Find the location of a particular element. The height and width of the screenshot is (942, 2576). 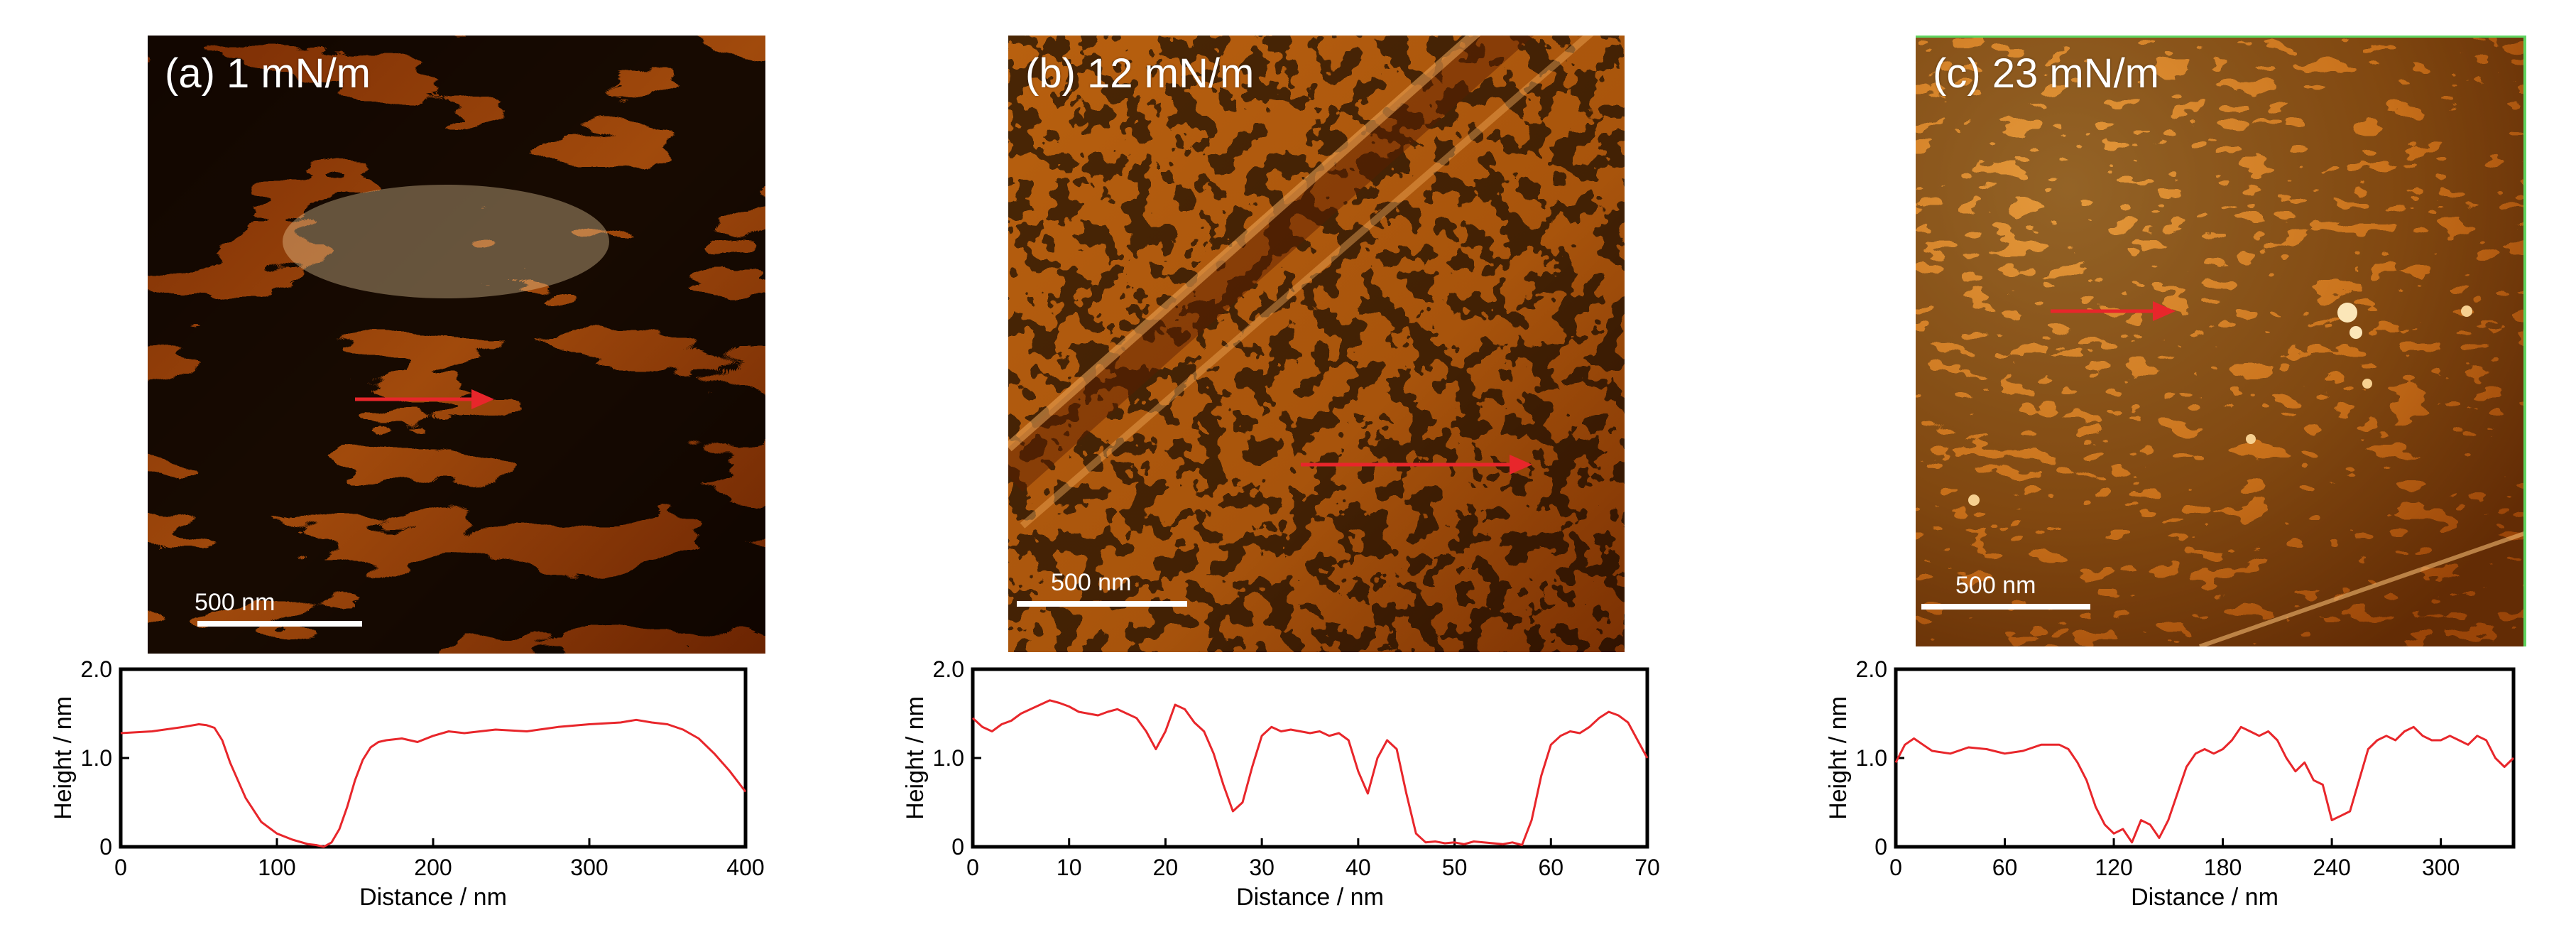

scale-bar-label-b: 500 nm is located at coordinates (1091, 582).